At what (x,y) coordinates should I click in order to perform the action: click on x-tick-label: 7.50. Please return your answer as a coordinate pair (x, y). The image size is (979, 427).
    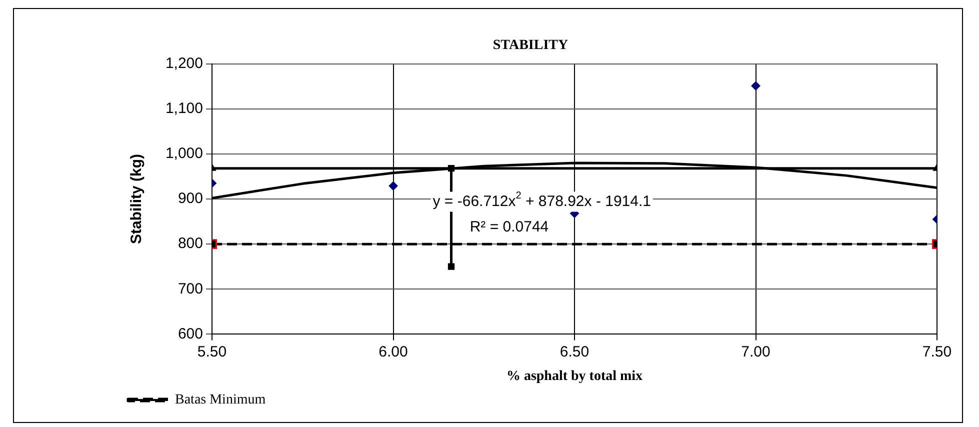
    Looking at the image, I should click on (937, 351).